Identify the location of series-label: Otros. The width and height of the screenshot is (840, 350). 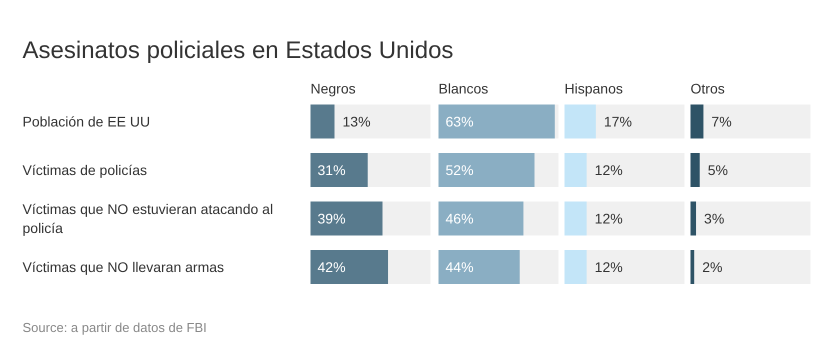
(707, 88).